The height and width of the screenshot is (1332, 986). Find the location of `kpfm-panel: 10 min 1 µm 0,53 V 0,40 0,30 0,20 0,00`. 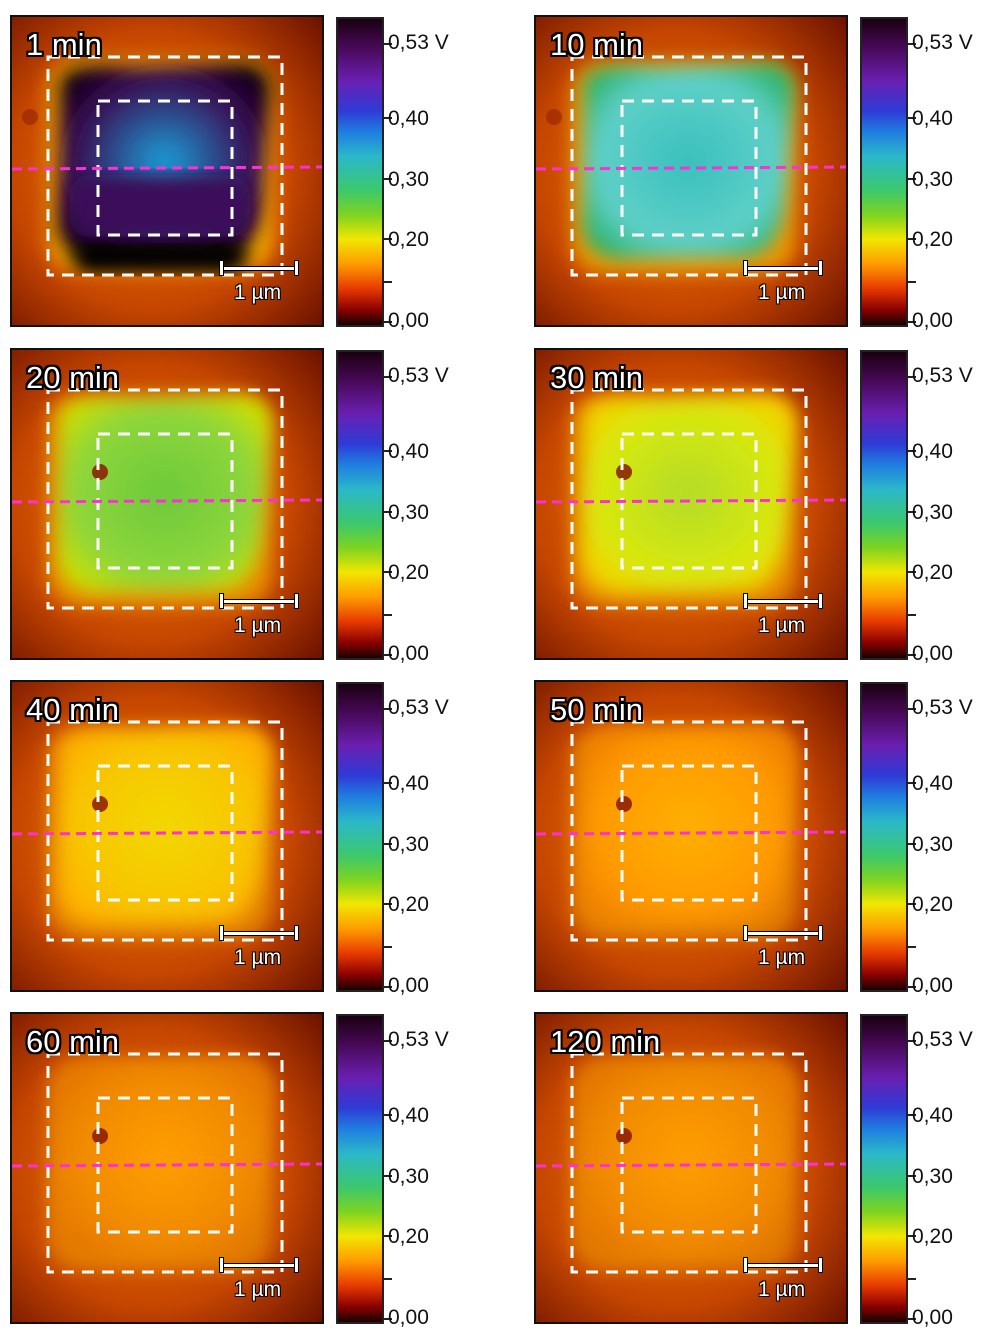

kpfm-panel: 10 min 1 µm 0,53 V 0,40 0,30 0,20 0,00 is located at coordinates (760, 175).